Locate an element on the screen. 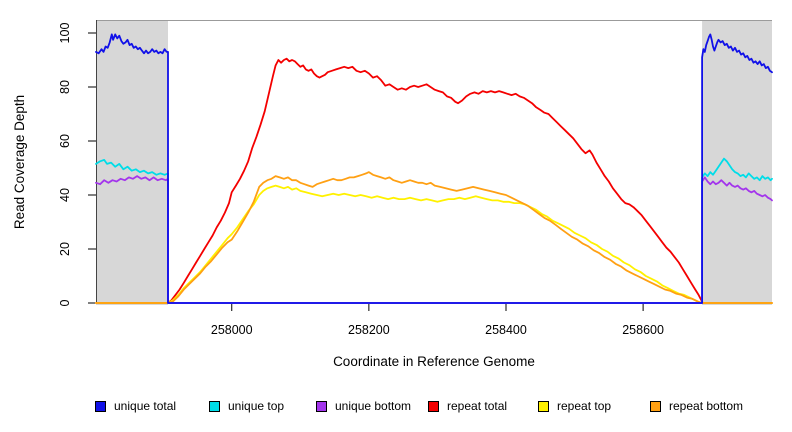 The height and width of the screenshot is (432, 792). y-tick-label: 60 is located at coordinates (65, 141).